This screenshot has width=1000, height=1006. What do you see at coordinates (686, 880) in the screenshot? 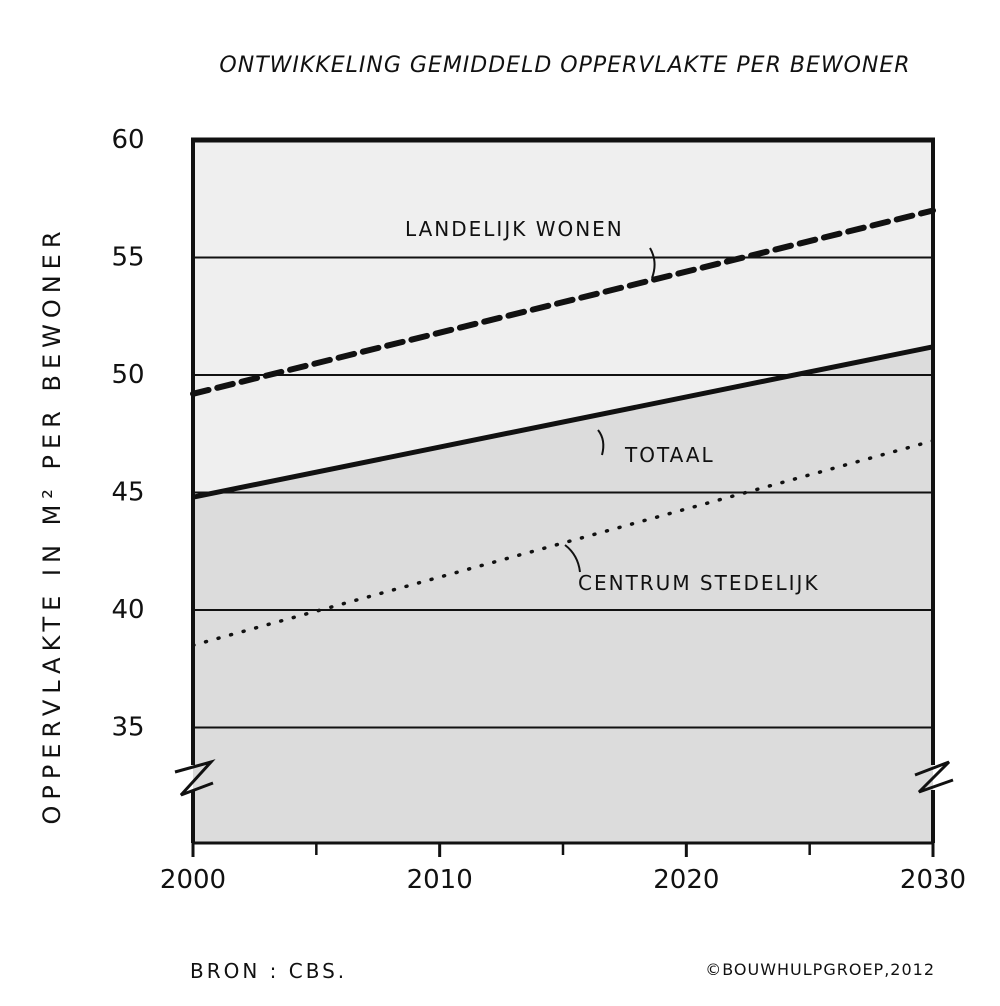
I see `x-tick-label-2020: 2020` at bounding box center [686, 880].